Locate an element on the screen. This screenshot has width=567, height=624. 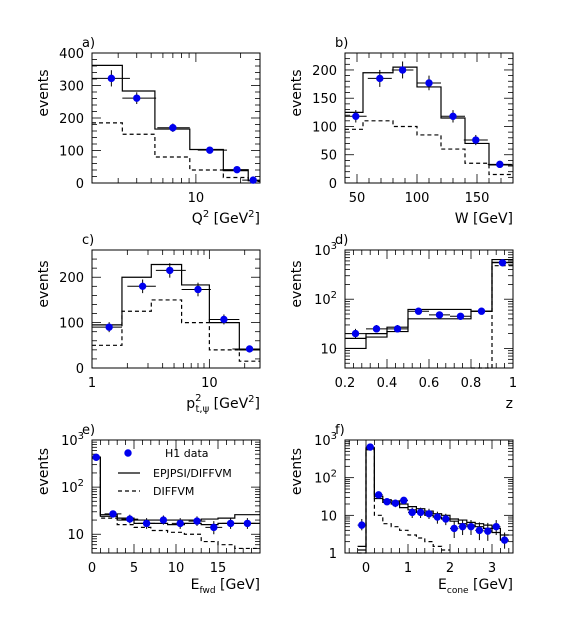
panel-label: f) is located at coordinates (340, 430).